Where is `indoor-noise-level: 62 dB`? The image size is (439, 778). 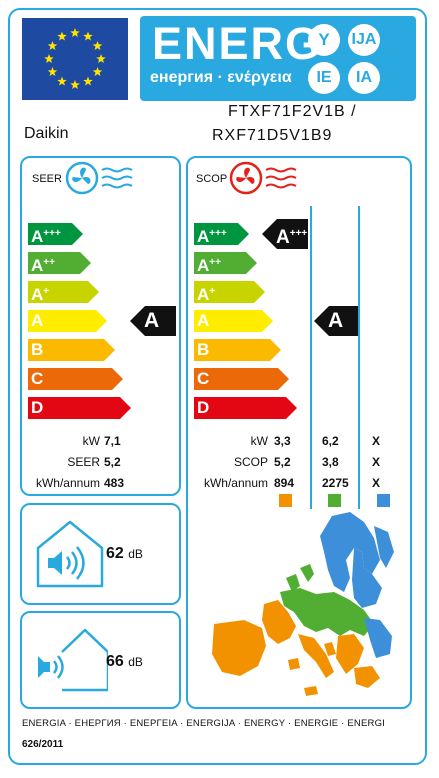 indoor-noise-level: 62 dB is located at coordinates (124, 554).